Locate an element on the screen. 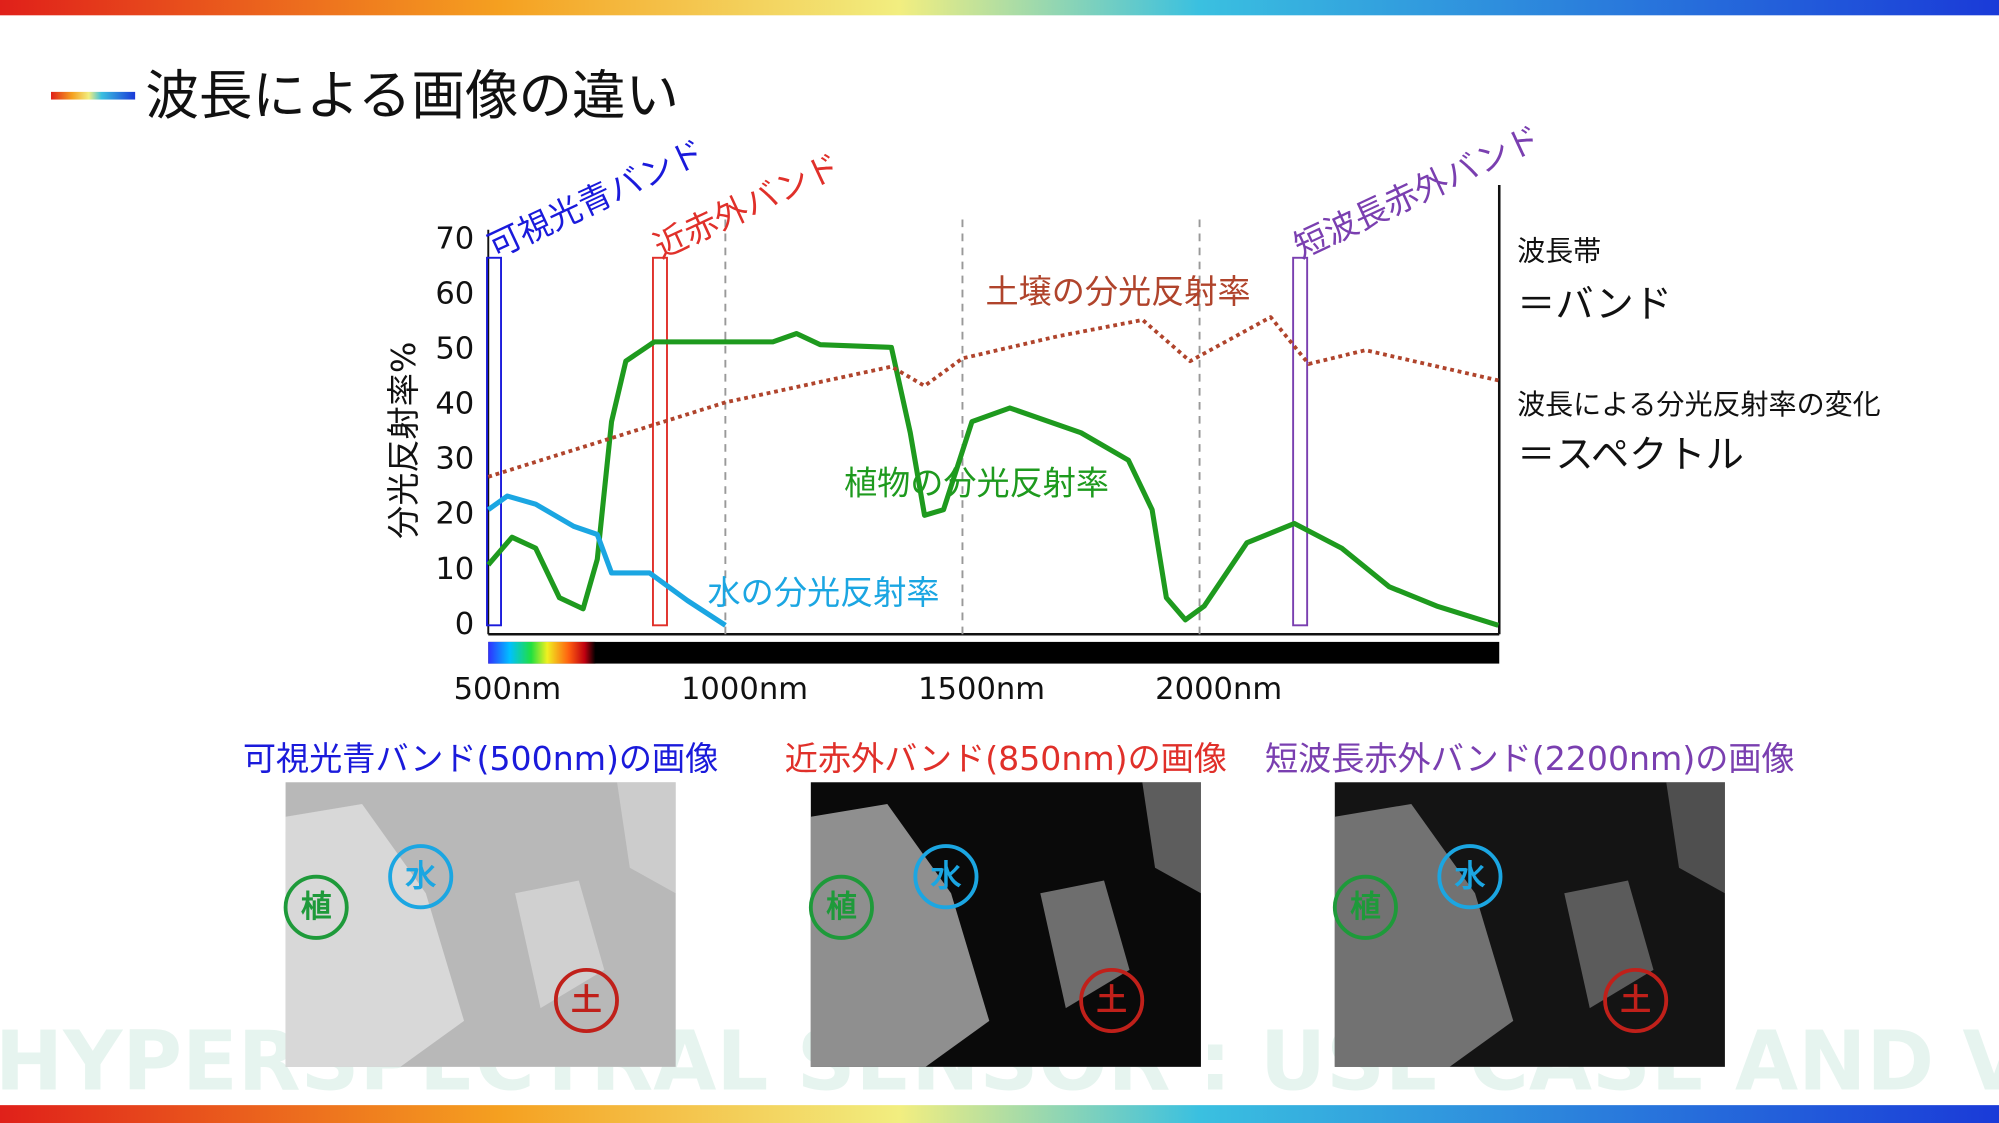 This screenshot has width=1999, height=1123. y-tick-label: 70 is located at coordinates (454, 239).